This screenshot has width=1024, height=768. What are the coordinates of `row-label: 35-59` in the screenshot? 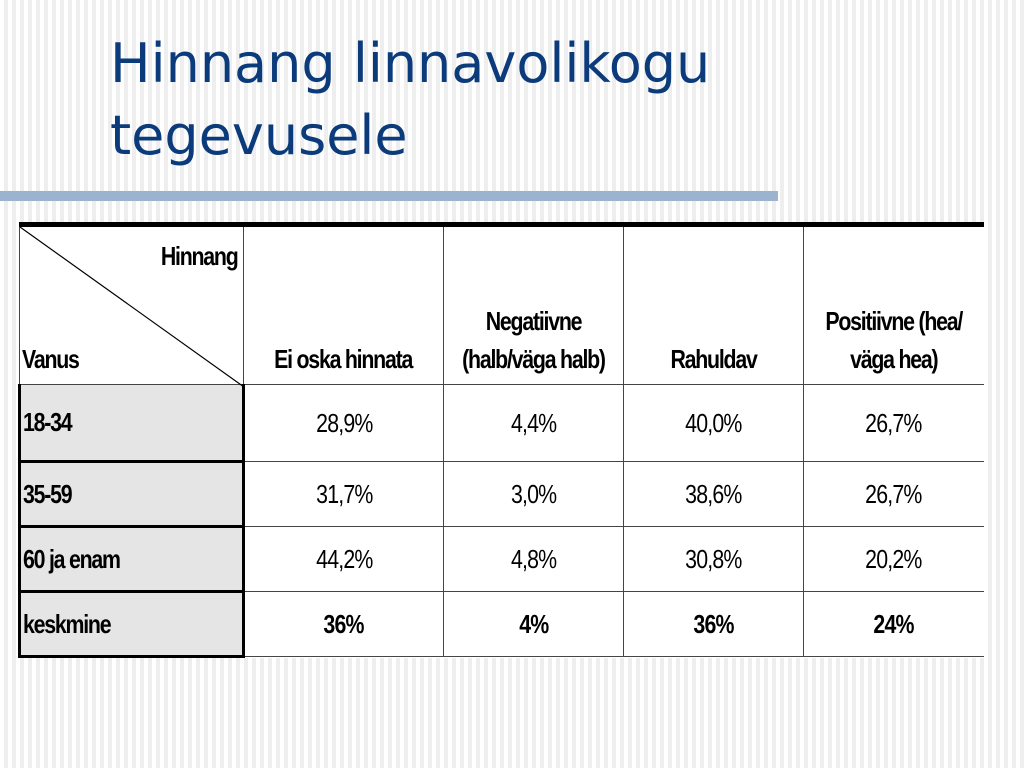 It's located at (131, 494).